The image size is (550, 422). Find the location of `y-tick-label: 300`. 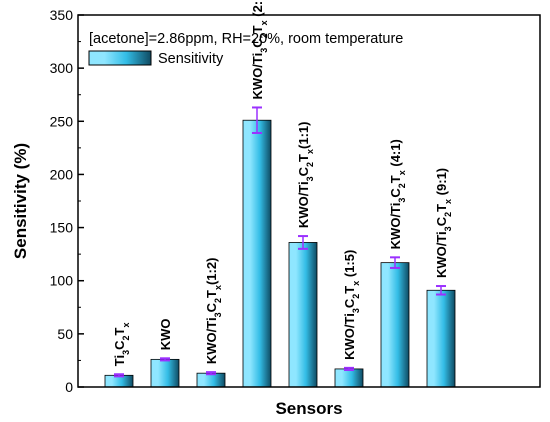

y-tick-label: 300 is located at coordinates (62, 68).